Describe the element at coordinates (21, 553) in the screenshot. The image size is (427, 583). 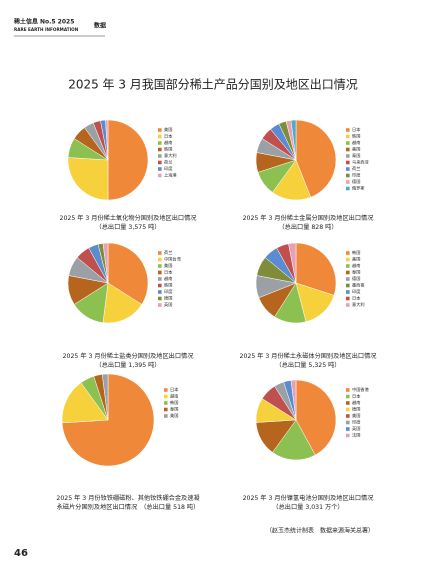
I see `page-number: 46` at that location.